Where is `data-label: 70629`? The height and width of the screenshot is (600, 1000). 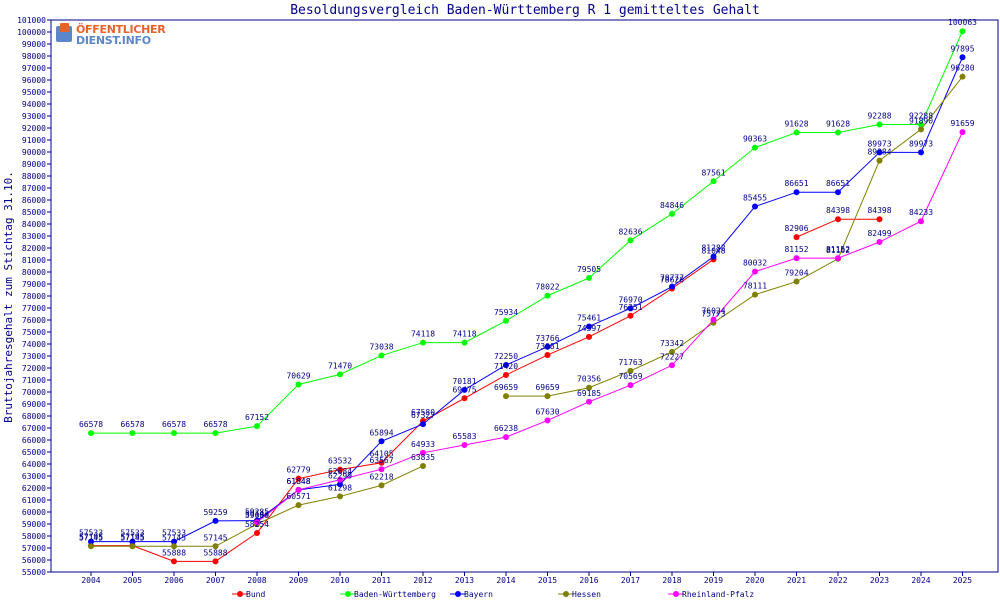 data-label: 70629 is located at coordinates (298, 375).